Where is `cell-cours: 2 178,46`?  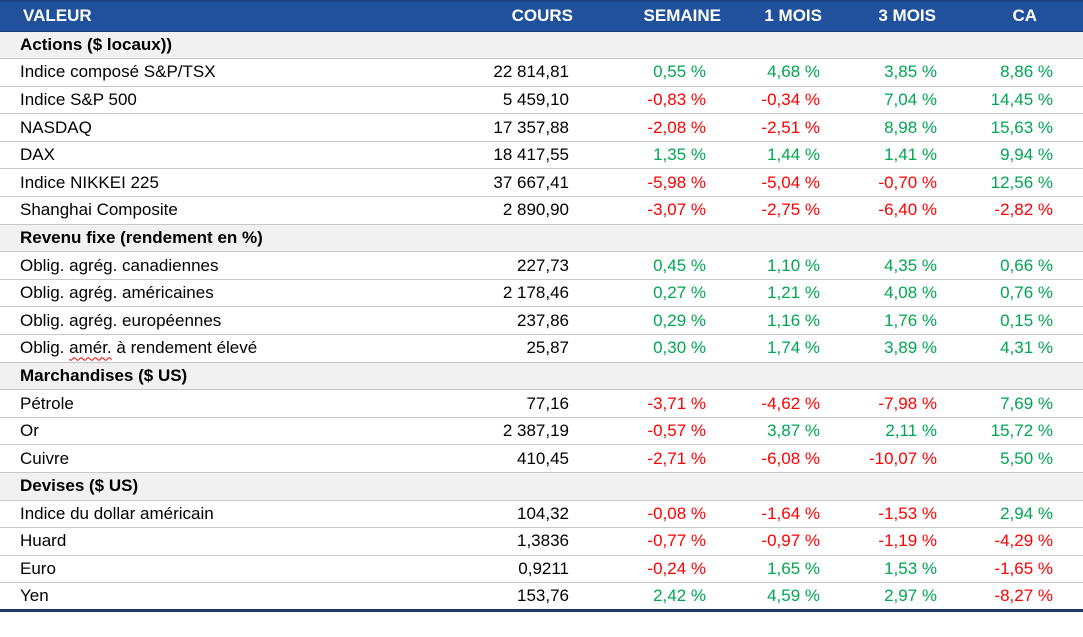 cell-cours: 2 178,46 is located at coordinates (516, 293).